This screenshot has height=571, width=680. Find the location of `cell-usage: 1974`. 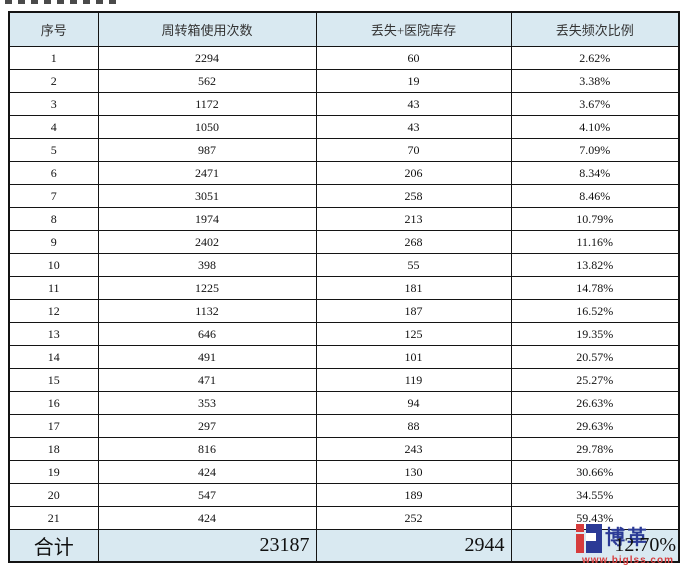

cell-usage: 1974 is located at coordinates (207, 219).